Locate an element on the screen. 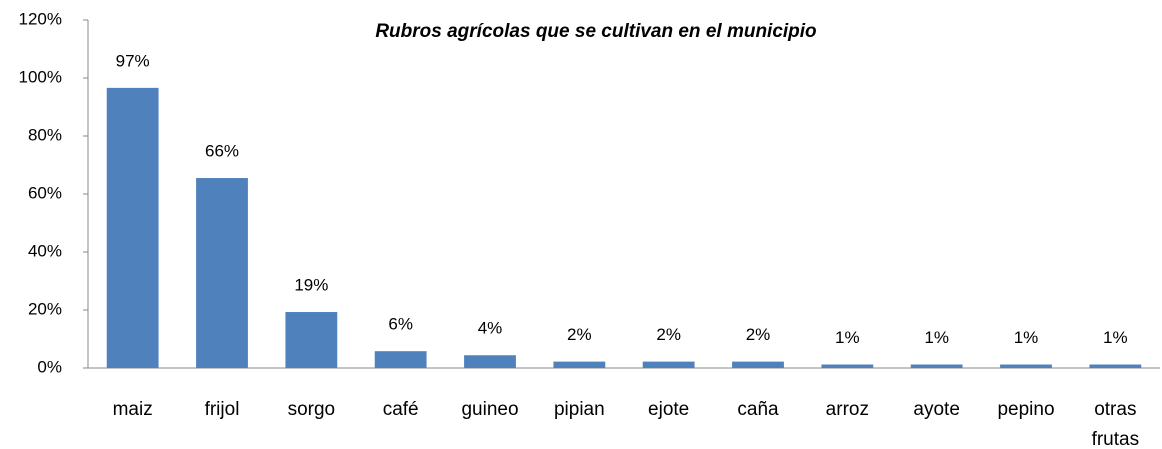 The height and width of the screenshot is (449, 1162). value-label: 97% is located at coordinates (133, 60).